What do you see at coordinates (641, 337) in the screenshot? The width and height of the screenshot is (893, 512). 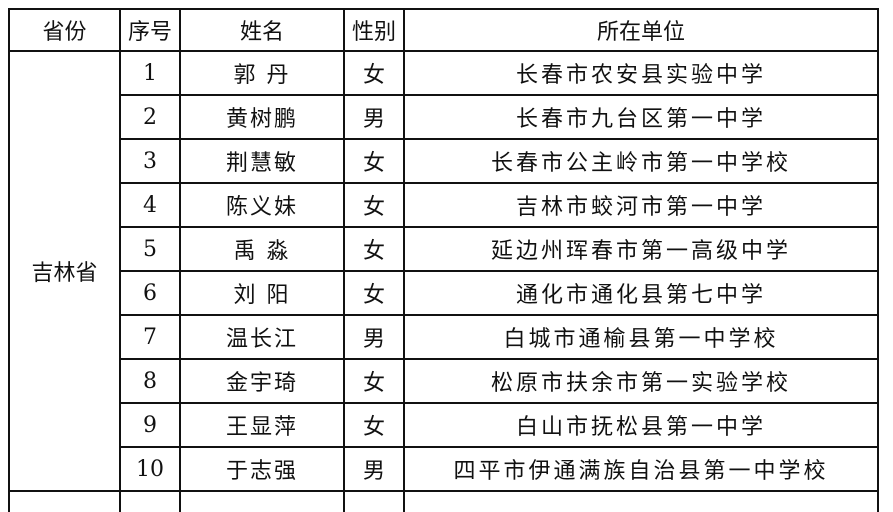 I see `unit-cell: 白城市通榆县第一中学校` at bounding box center [641, 337].